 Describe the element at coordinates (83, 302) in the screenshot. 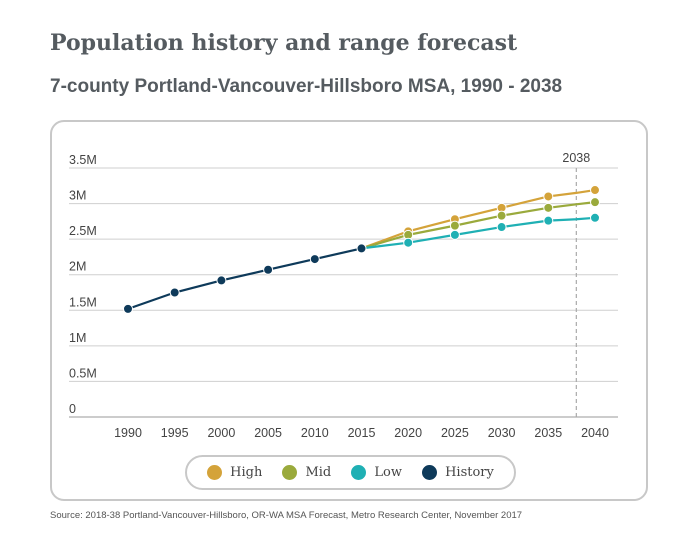

I see `y-tick-label: 1.5M` at that location.